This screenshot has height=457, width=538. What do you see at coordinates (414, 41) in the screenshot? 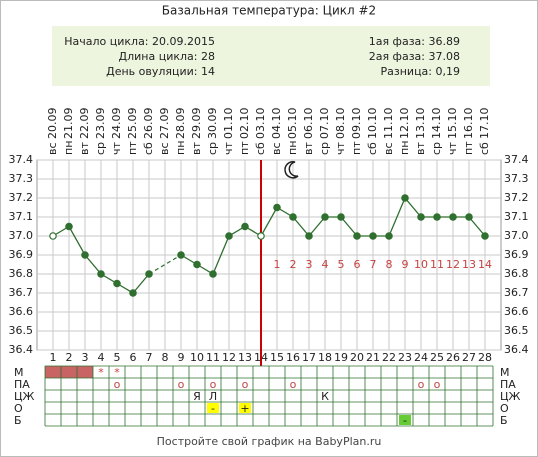
I see `info-text: 1ая фаза: 36.89` at bounding box center [414, 41].